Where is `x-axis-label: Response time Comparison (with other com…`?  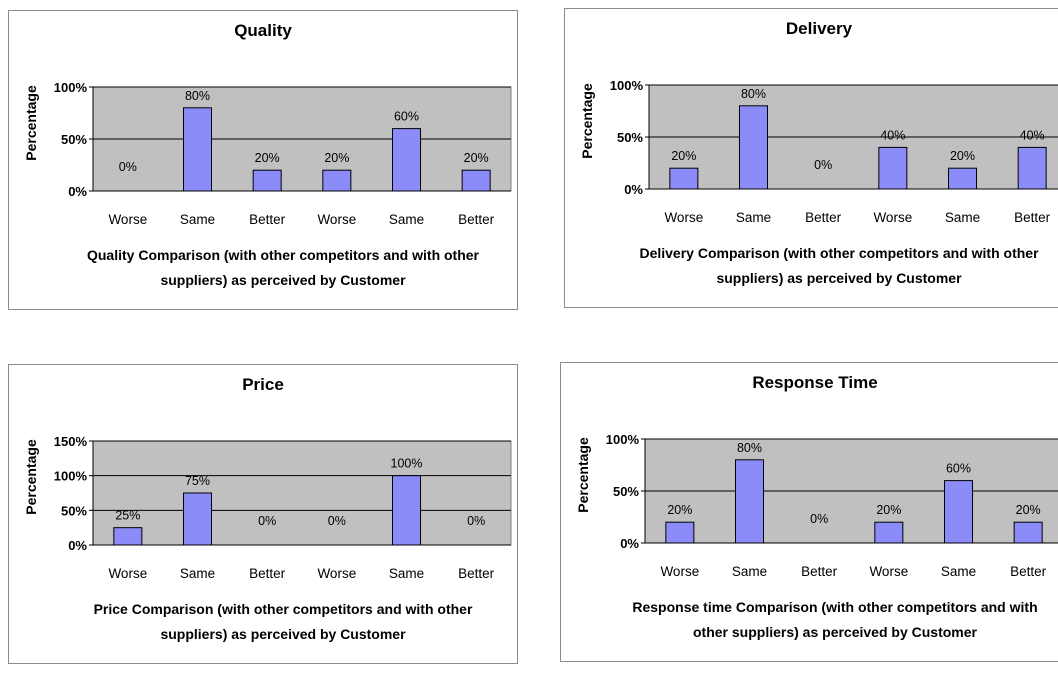
x-axis-label: Response time Comparison (with other com… is located at coordinates (835, 619).